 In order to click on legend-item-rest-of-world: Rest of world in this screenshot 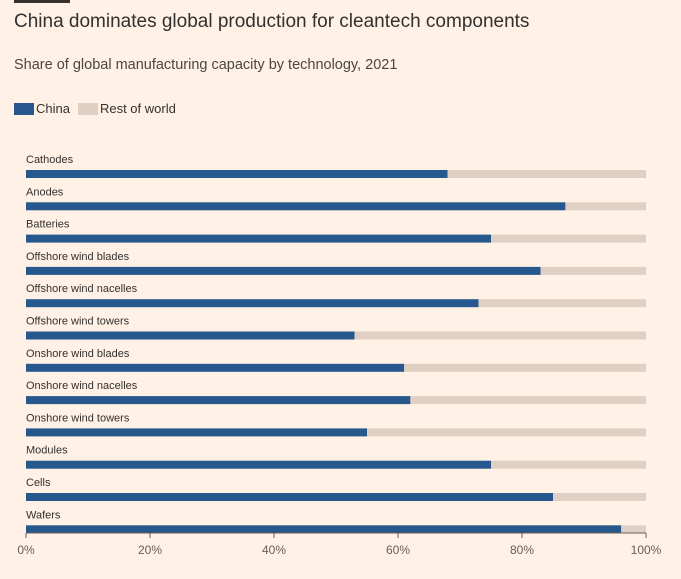, I will do `click(126, 108)`.